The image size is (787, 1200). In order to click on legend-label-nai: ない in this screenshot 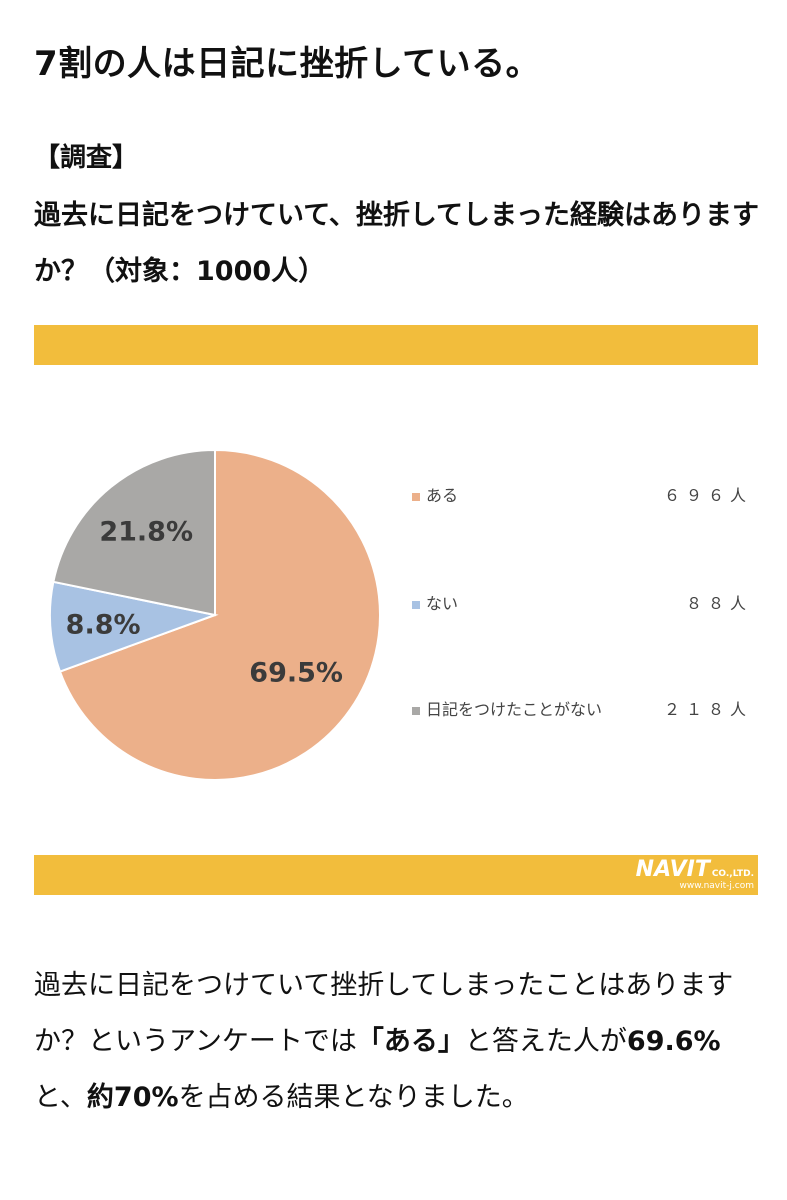, I will do `click(442, 603)`.